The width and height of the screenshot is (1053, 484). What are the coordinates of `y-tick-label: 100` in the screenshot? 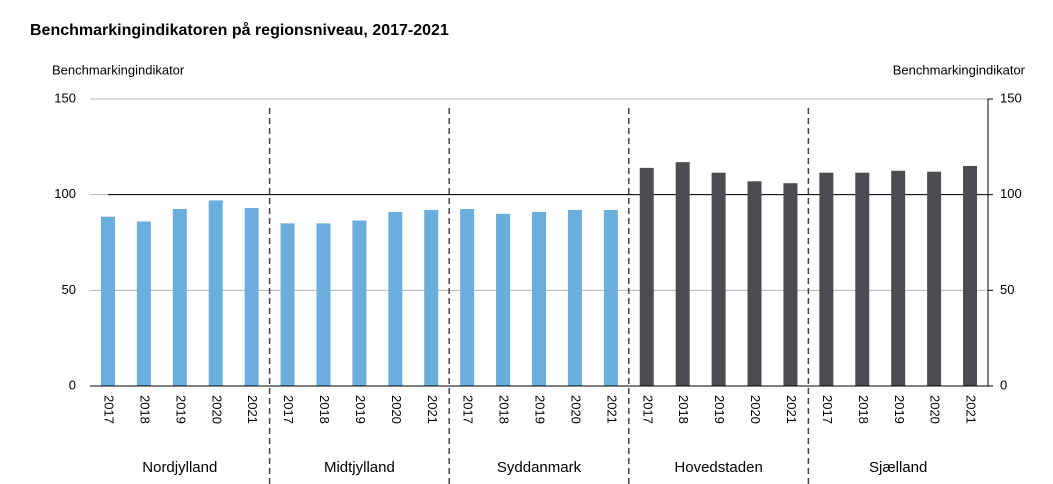 It's located at (65, 193).